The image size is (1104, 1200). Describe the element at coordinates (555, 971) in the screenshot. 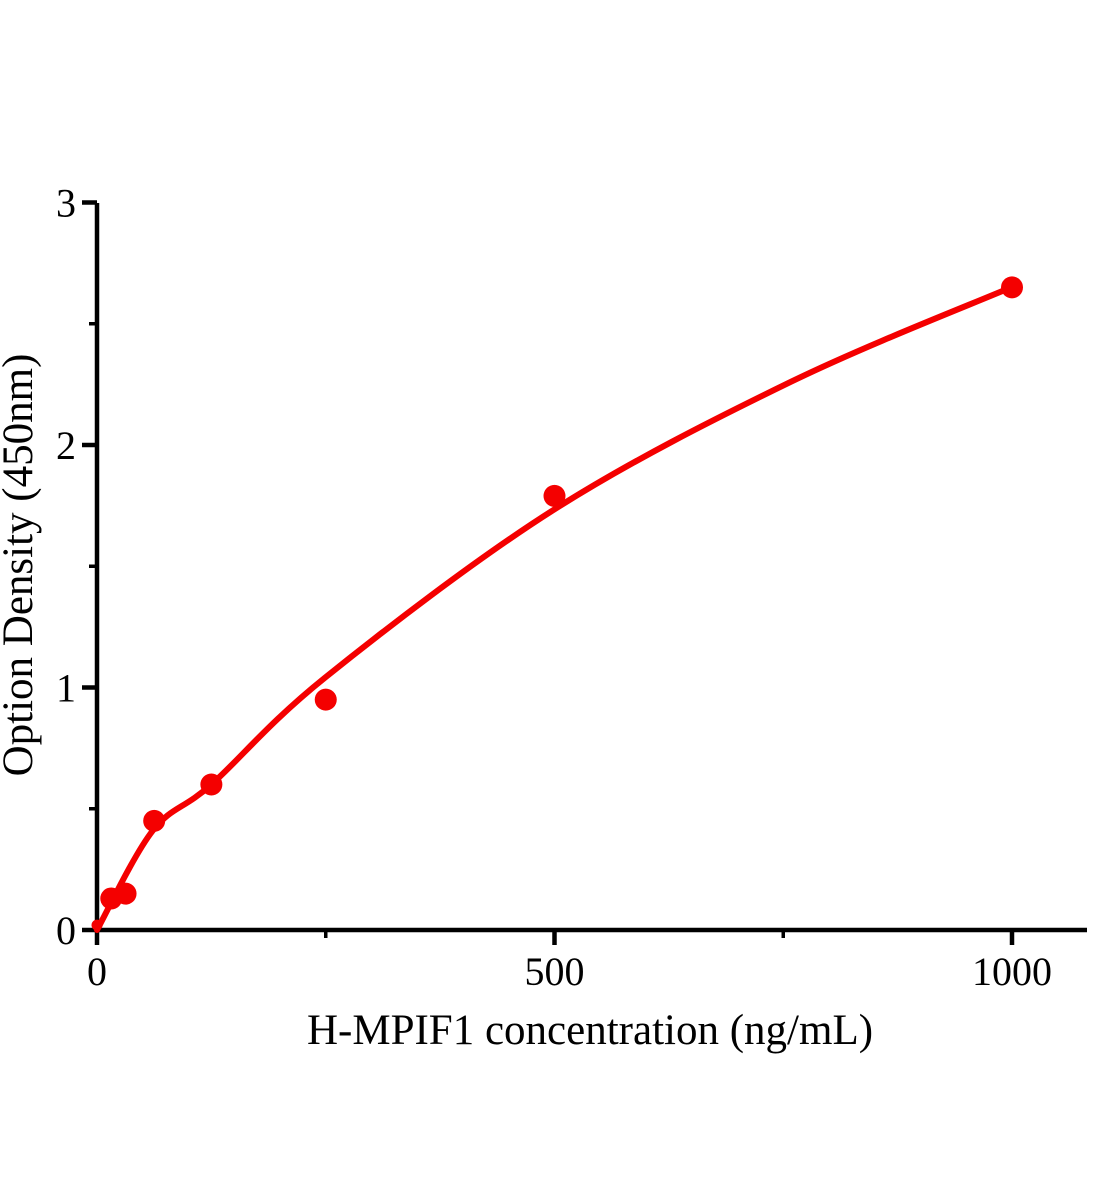

I see `x-tick-label: 500` at that location.